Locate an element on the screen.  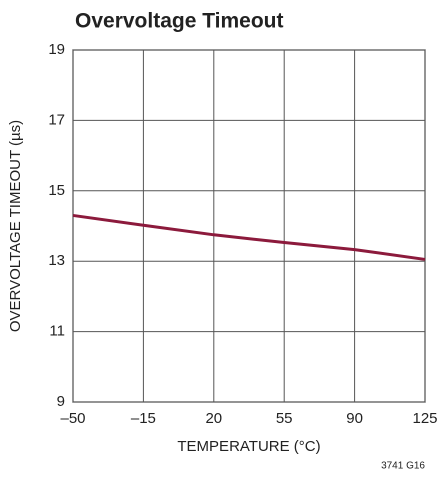
data-line is located at coordinates (249, 237).